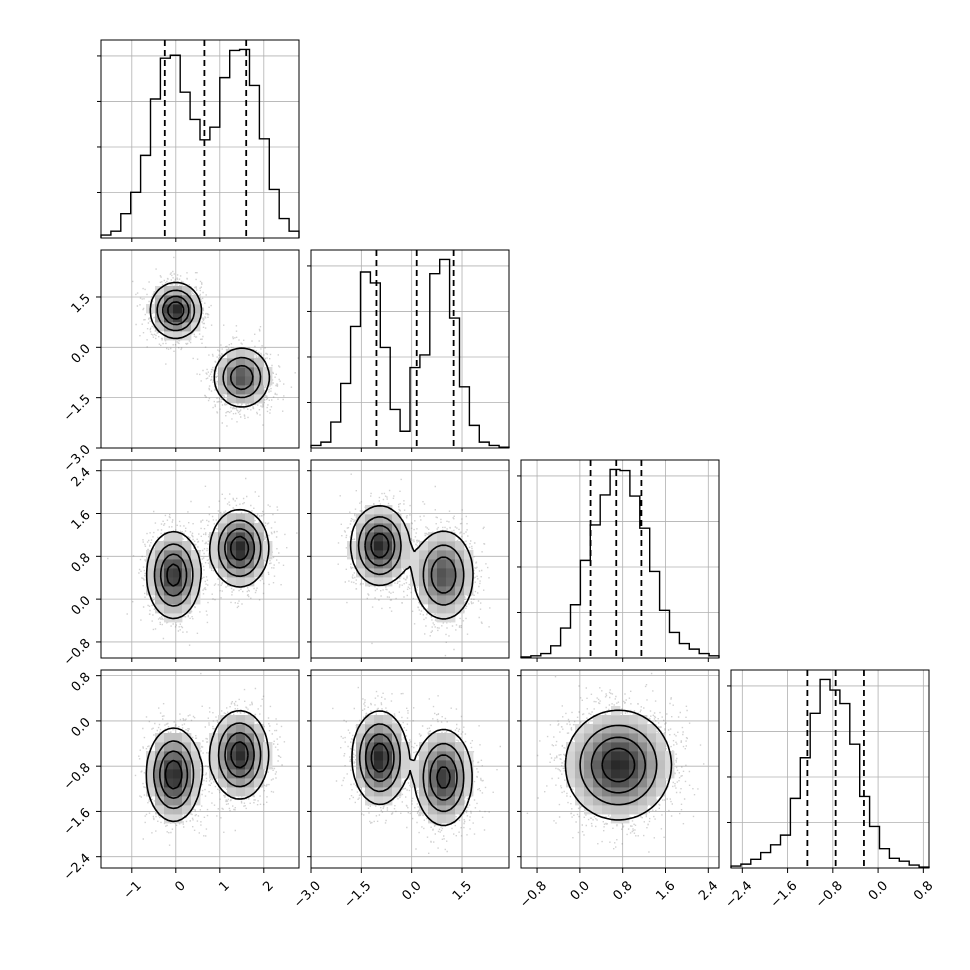 This screenshot has width=970, height=970. I want to click on x-tick-label: −0.8, so click(829, 894).